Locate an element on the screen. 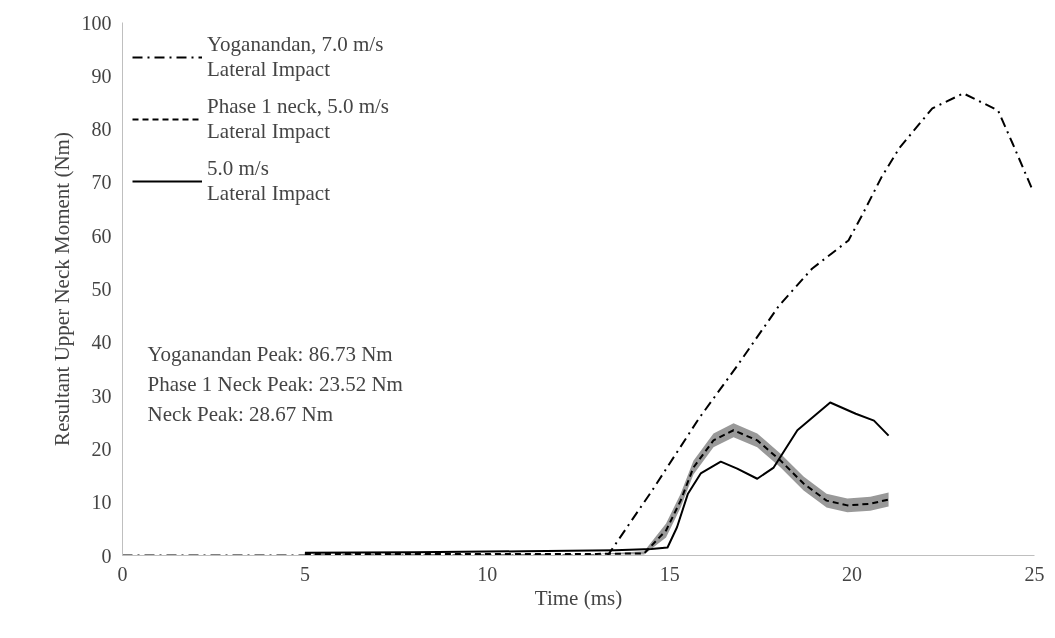 The image size is (1055, 638). legend-label: Phase 1 neck, 5.0 m/s Lateral Impact is located at coordinates (298, 119).